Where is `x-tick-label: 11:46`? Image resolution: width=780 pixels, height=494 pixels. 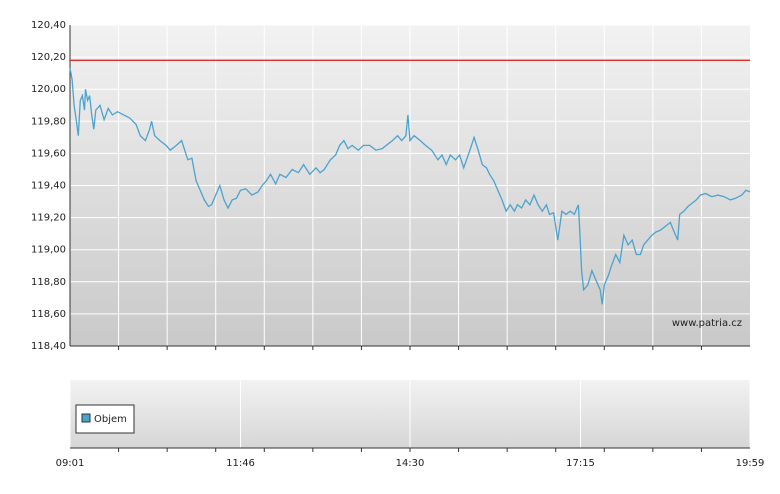 x-tick-label: 11:46 is located at coordinates (240, 463).